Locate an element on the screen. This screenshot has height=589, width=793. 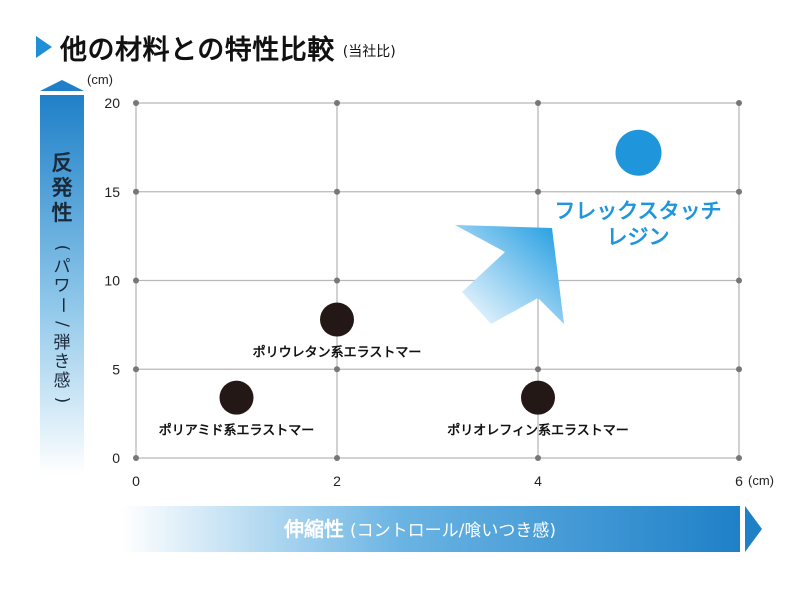
x-axis-label-line: 伸縮性 (コントロール/喰いつき感) is located at coordinates (419, 529).